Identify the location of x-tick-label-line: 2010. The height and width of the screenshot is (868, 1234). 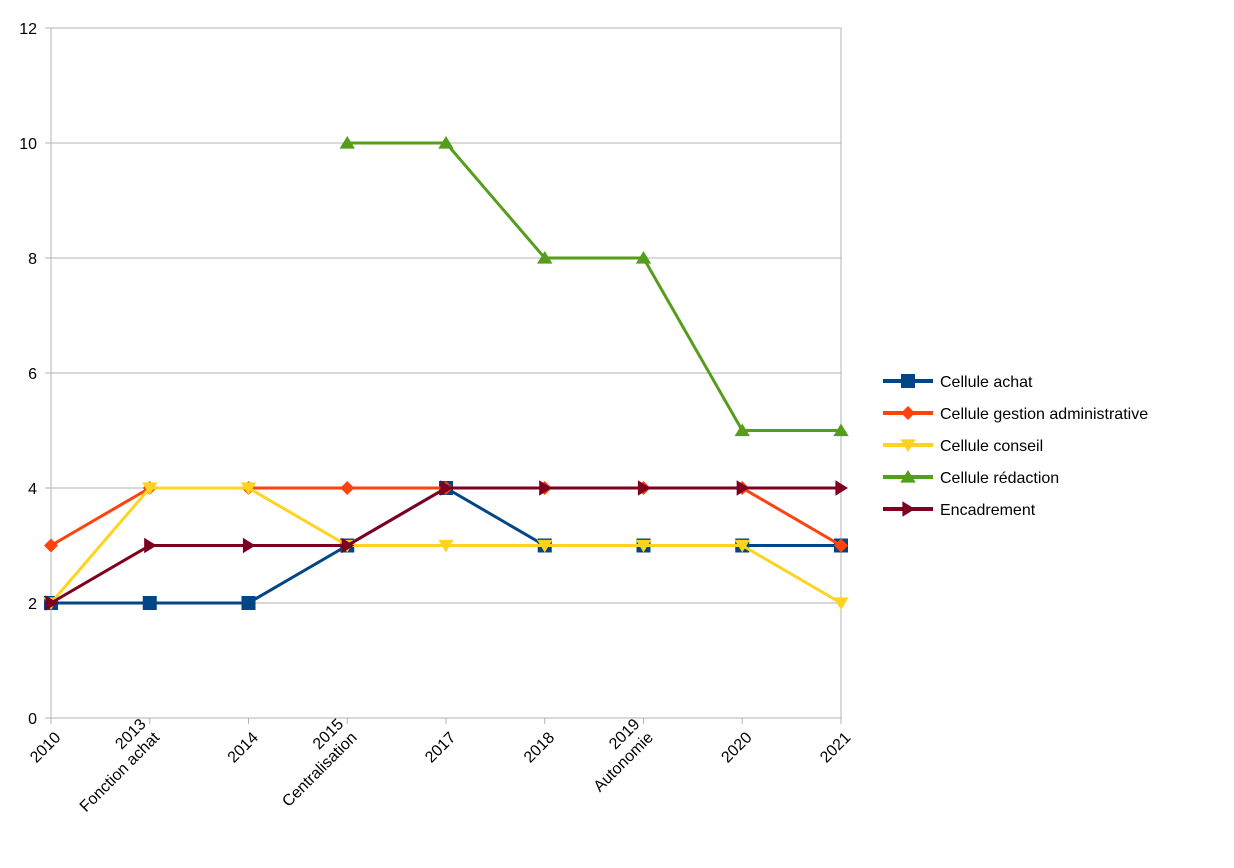
(45, 747).